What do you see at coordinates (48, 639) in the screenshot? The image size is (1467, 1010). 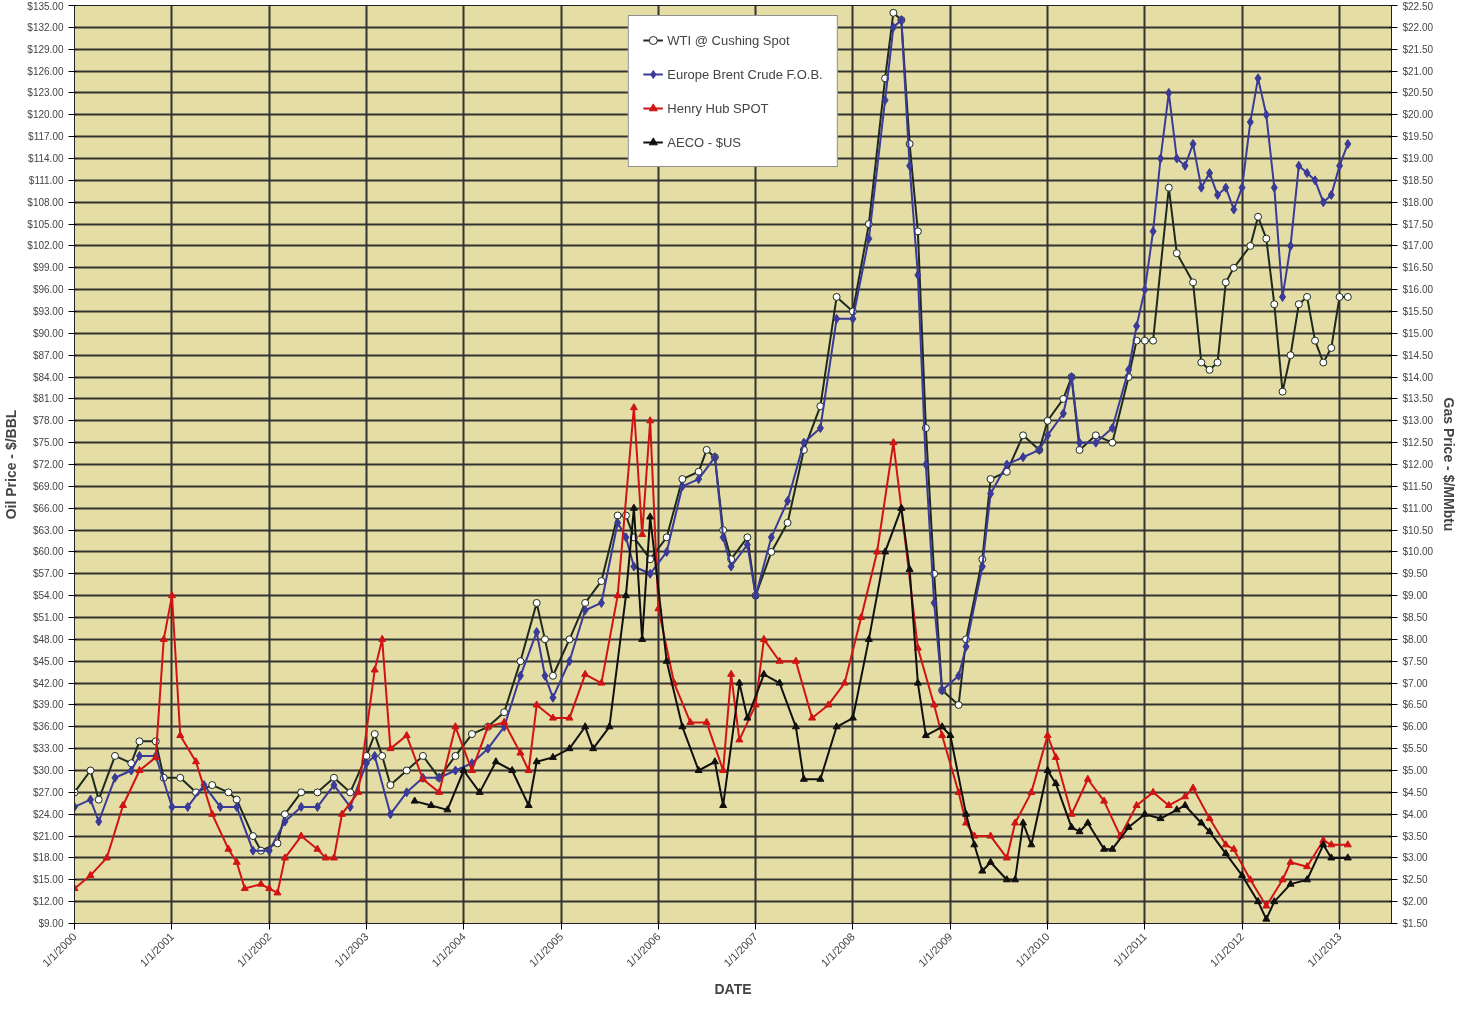 I see `y-tick-label: $48.00` at bounding box center [48, 639].